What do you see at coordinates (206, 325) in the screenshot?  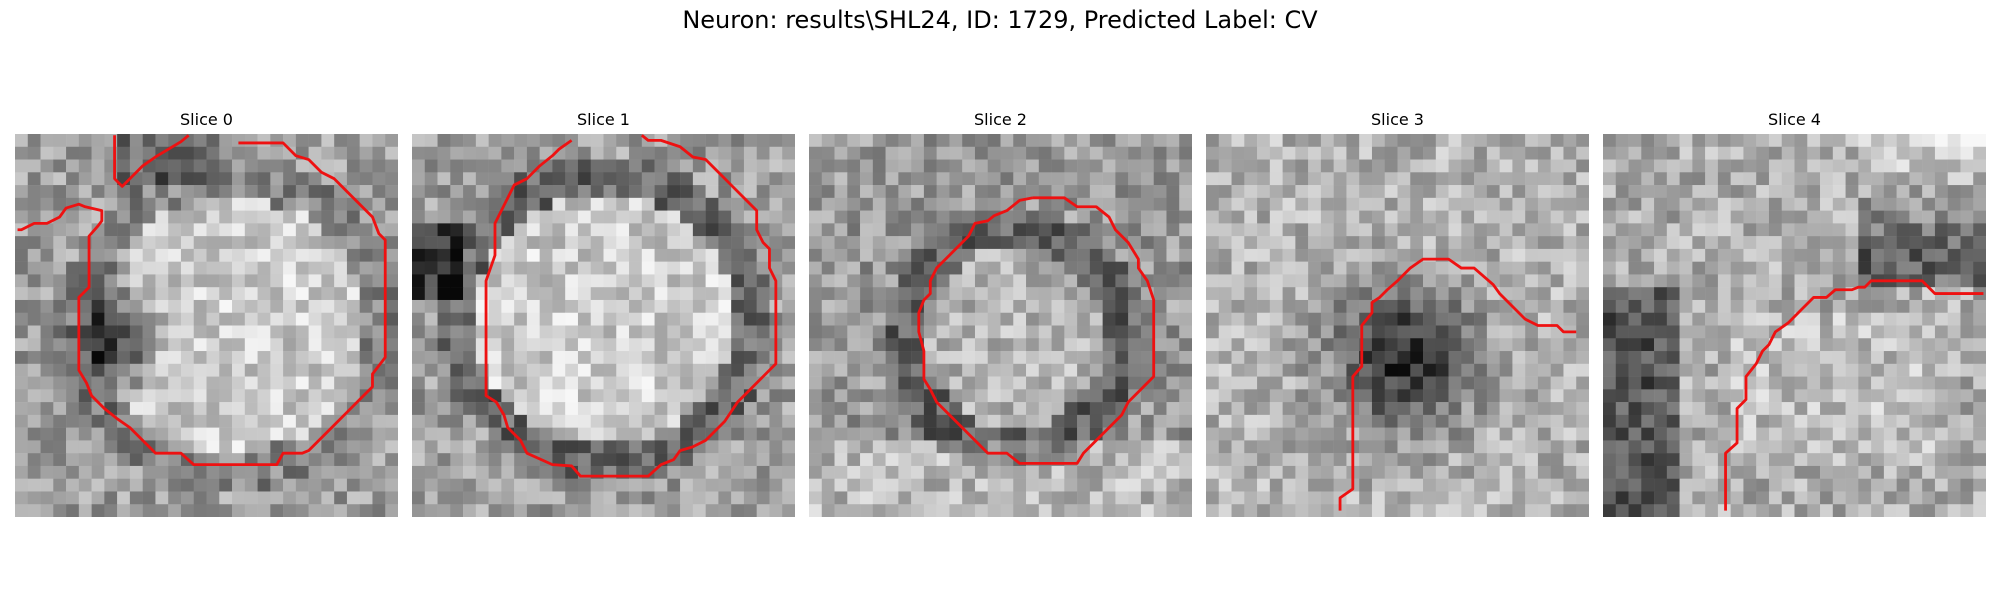 I see `slice-image` at bounding box center [206, 325].